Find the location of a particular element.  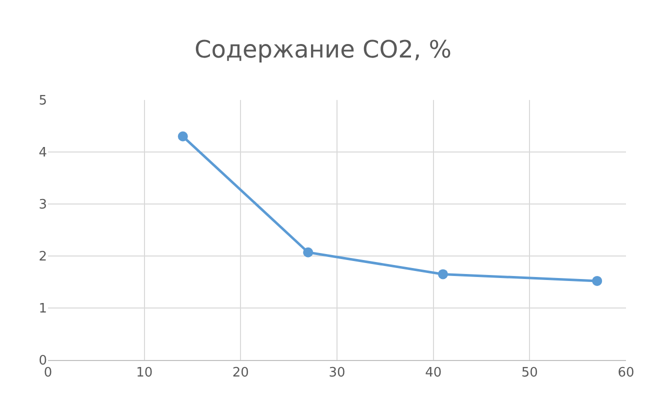

y-tick-label: 3 is located at coordinates (42, 205).